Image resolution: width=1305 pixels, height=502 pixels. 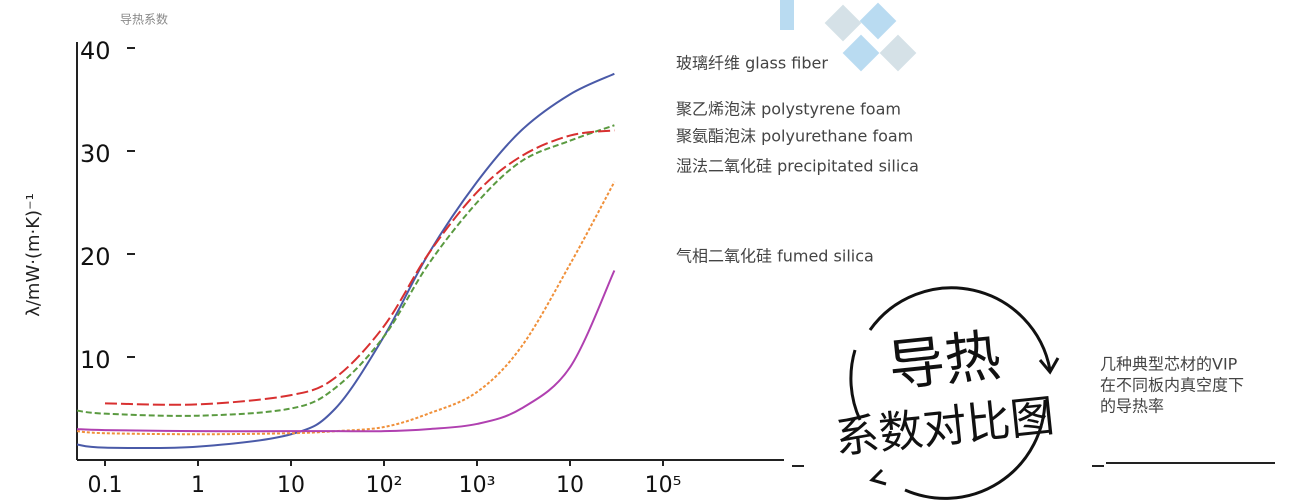 I want to click on x-tick-label: 10³, so click(x=477, y=485).